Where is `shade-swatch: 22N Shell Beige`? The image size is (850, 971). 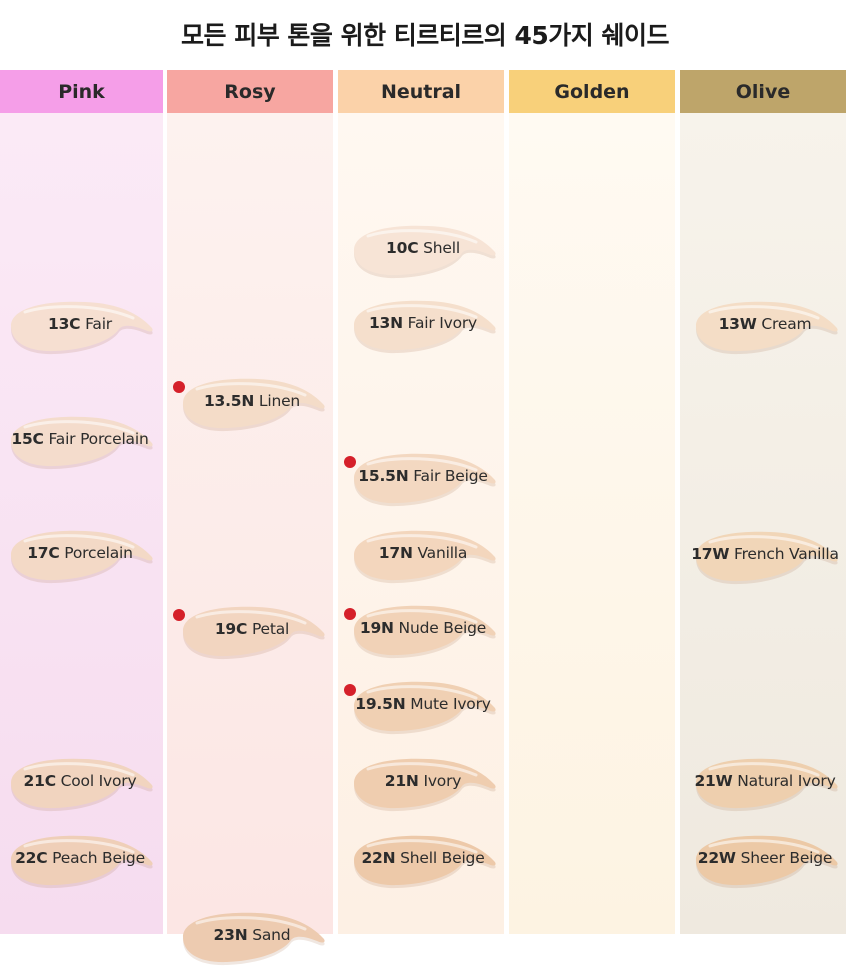
shade-swatch: 22N Shell Beige is located at coordinates (423, 862).